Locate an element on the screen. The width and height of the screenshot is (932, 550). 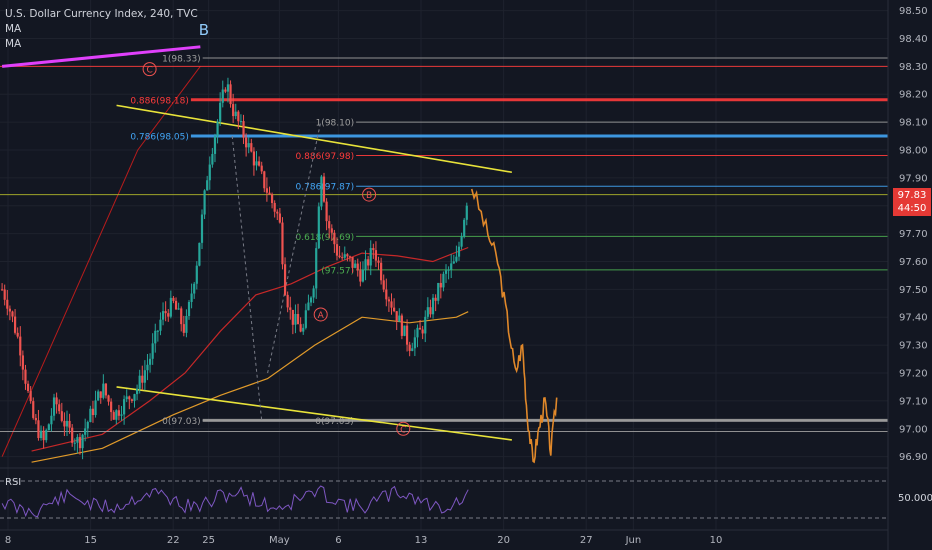
symbol-title: U.S. Dollar Currency Index, 240, TVC is located at coordinates (101, 14).